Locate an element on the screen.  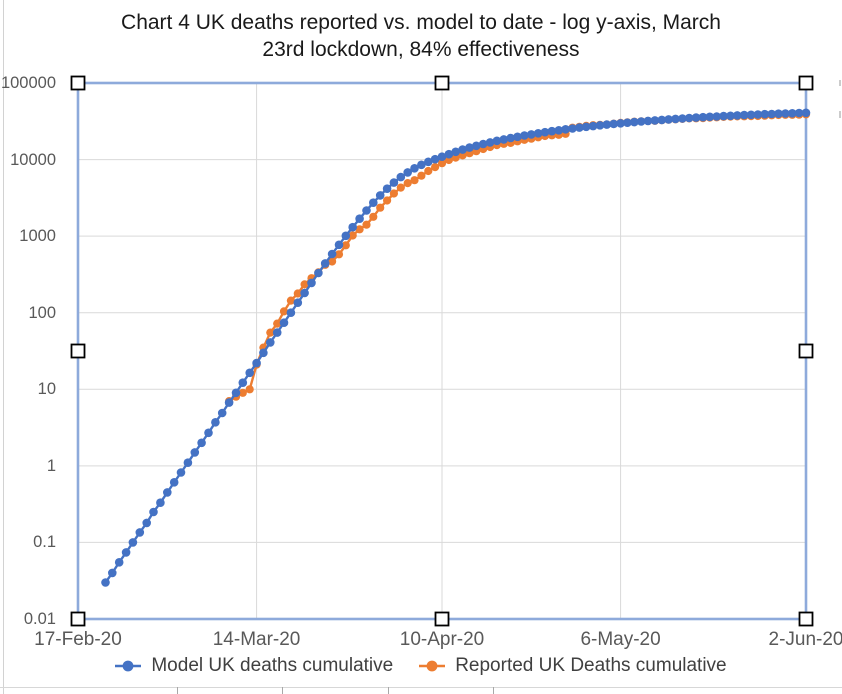
x-tick-label: 14-Mar-20 is located at coordinates (256, 639).